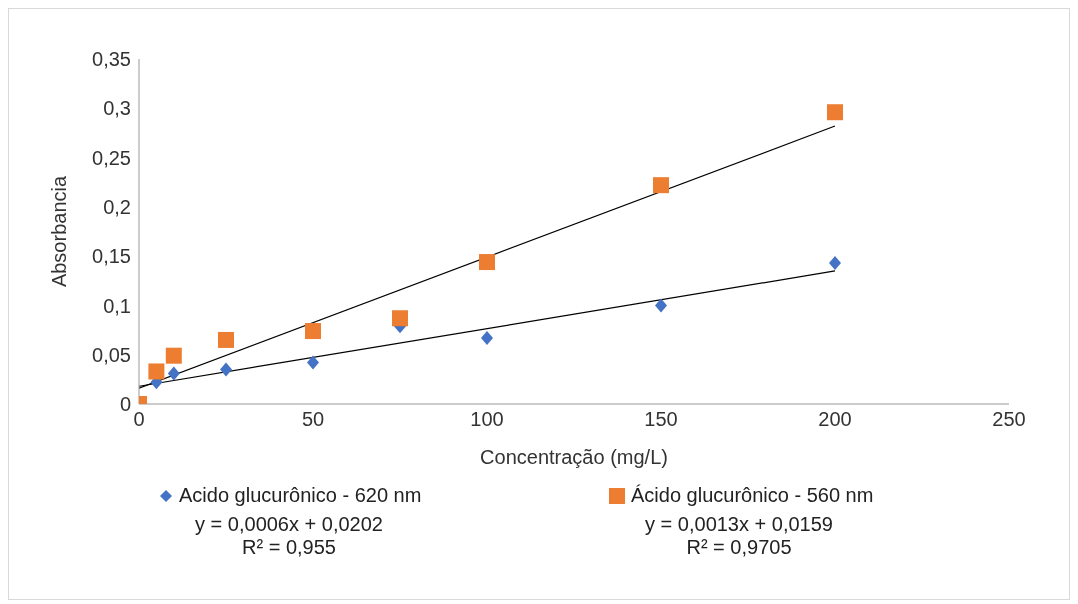 This screenshot has width=1078, height=604. What do you see at coordinates (661, 419) in the screenshot?
I see `x-tick-label: 150` at bounding box center [661, 419].